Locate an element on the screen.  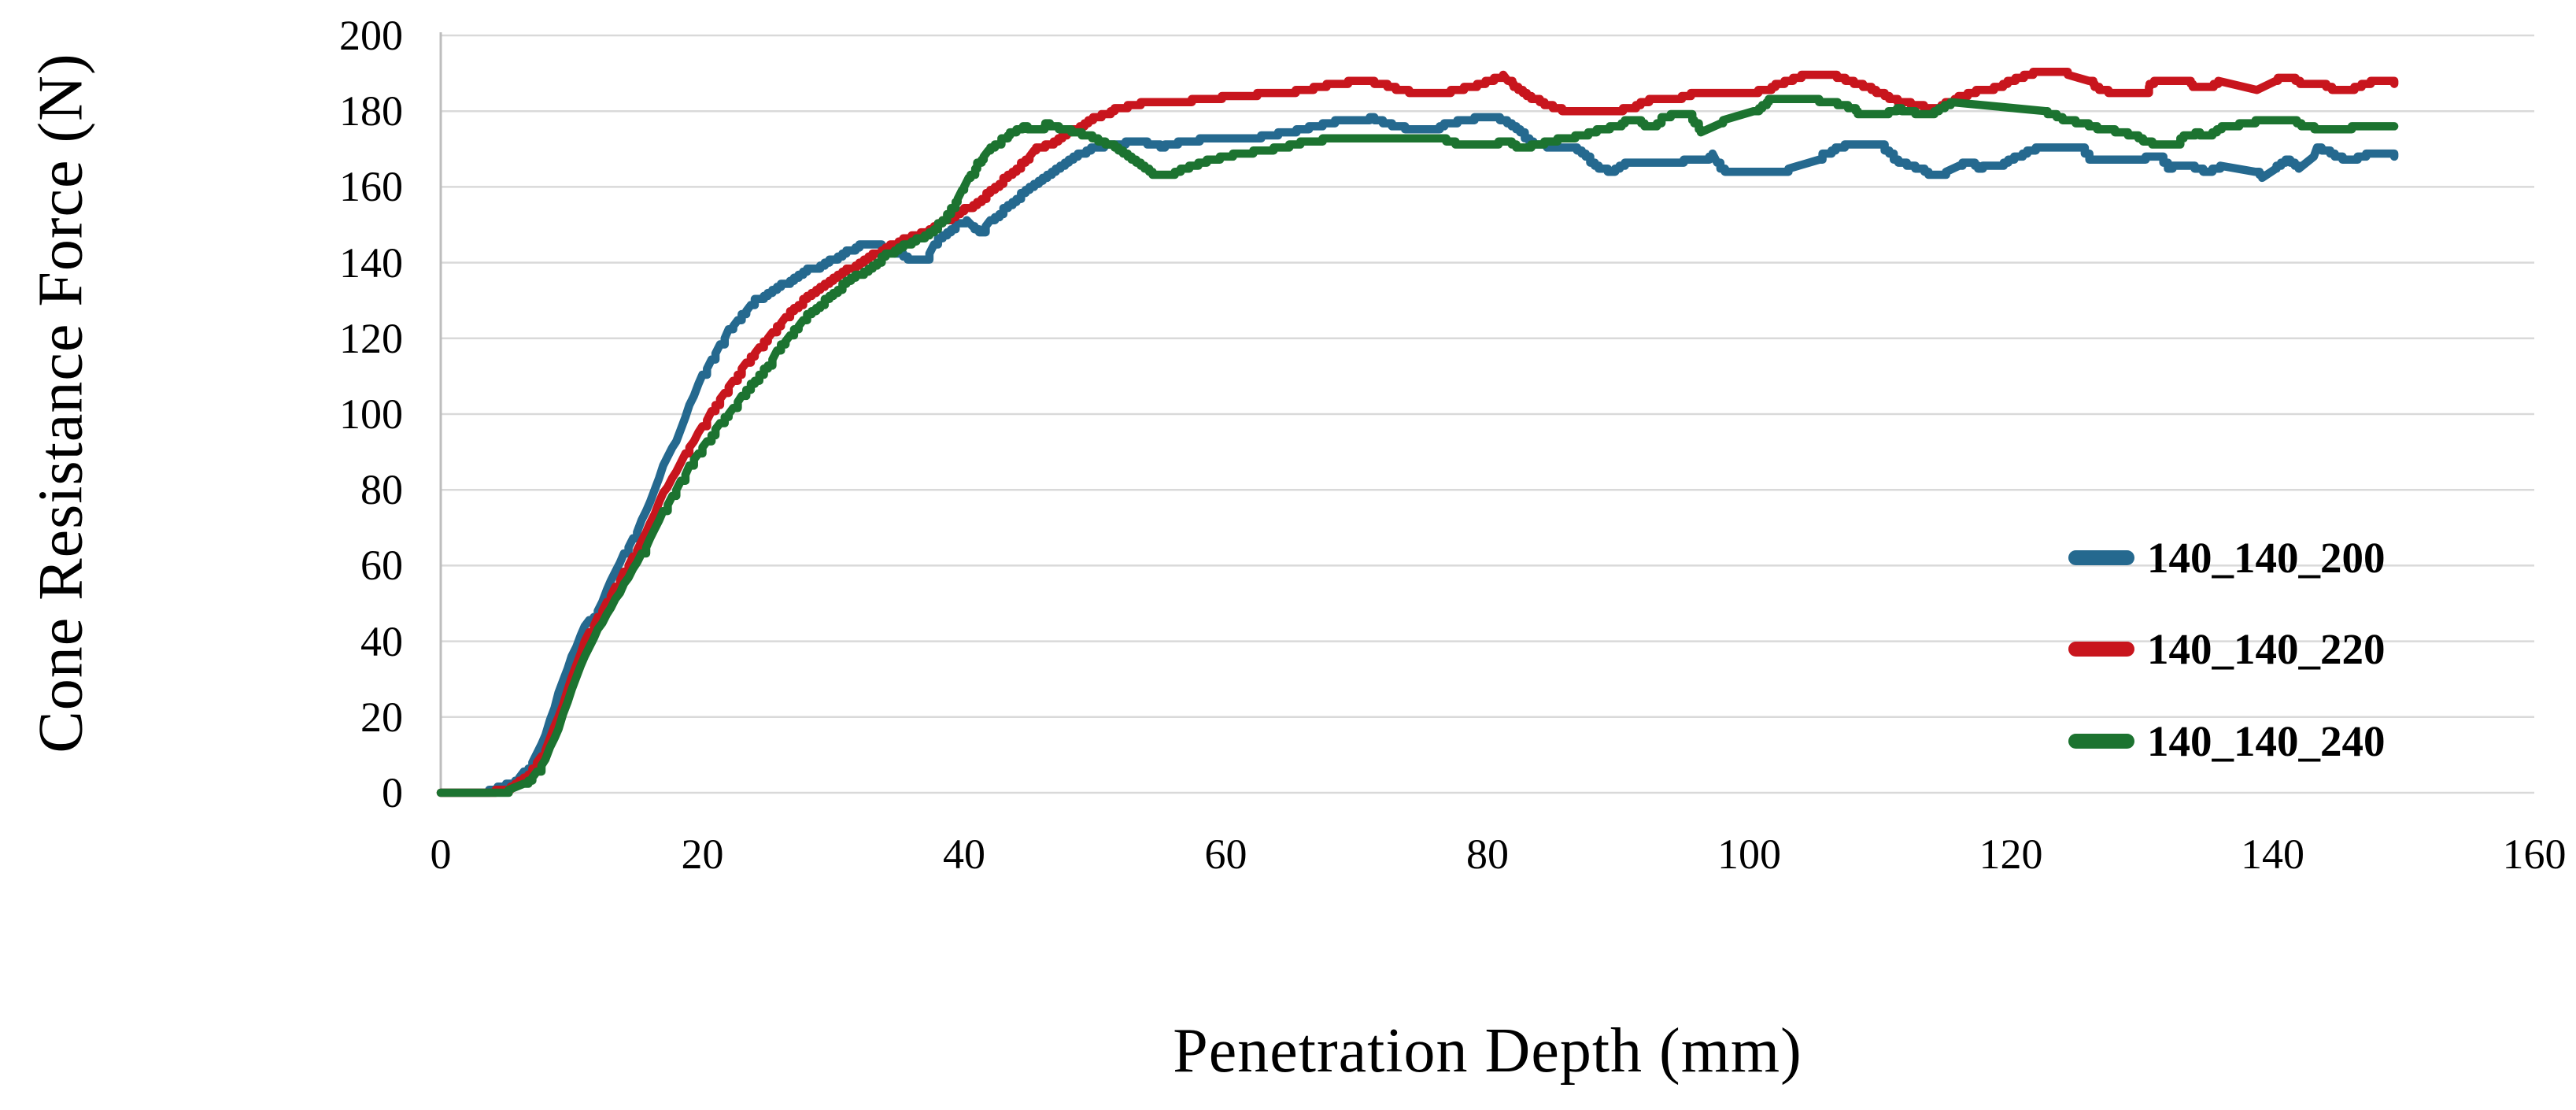
x-tick-label: 40 is located at coordinates (964, 854).